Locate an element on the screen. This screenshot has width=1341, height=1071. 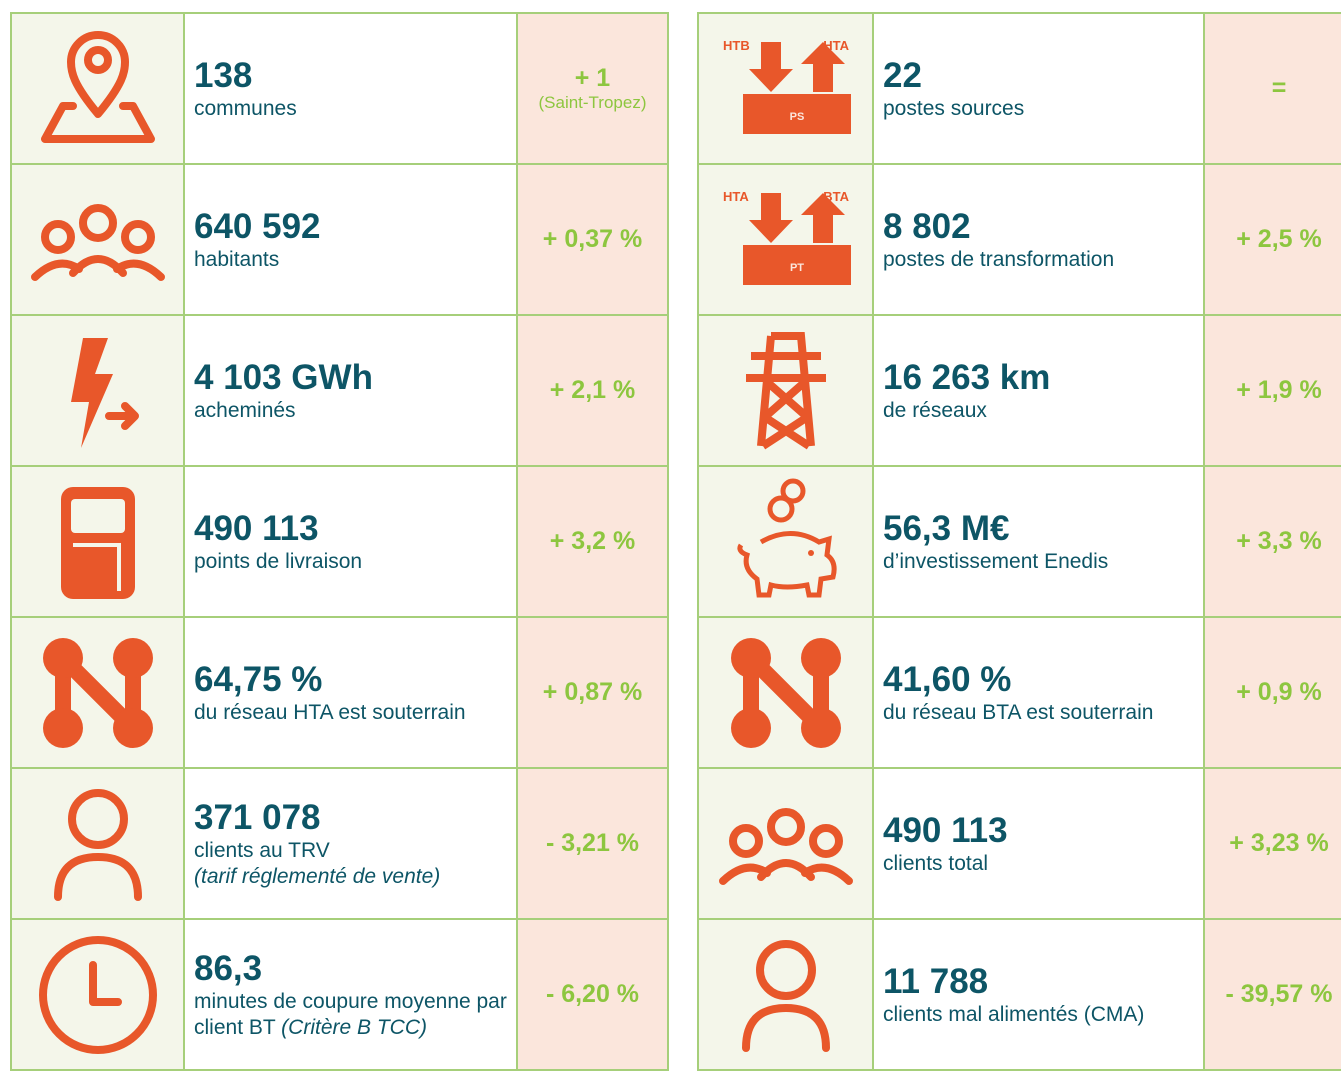
label-text: acheminés is located at coordinates (245, 410).